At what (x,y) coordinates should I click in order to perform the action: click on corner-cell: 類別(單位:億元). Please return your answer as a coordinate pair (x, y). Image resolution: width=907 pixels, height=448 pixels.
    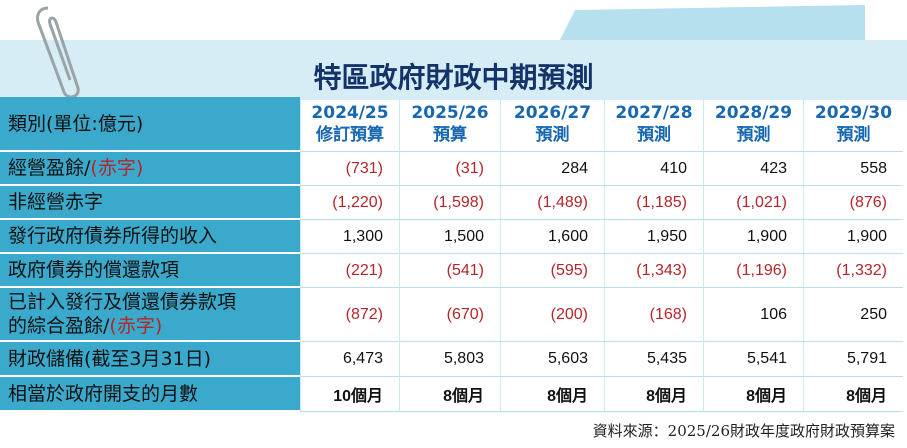
    Looking at the image, I should click on (150, 124).